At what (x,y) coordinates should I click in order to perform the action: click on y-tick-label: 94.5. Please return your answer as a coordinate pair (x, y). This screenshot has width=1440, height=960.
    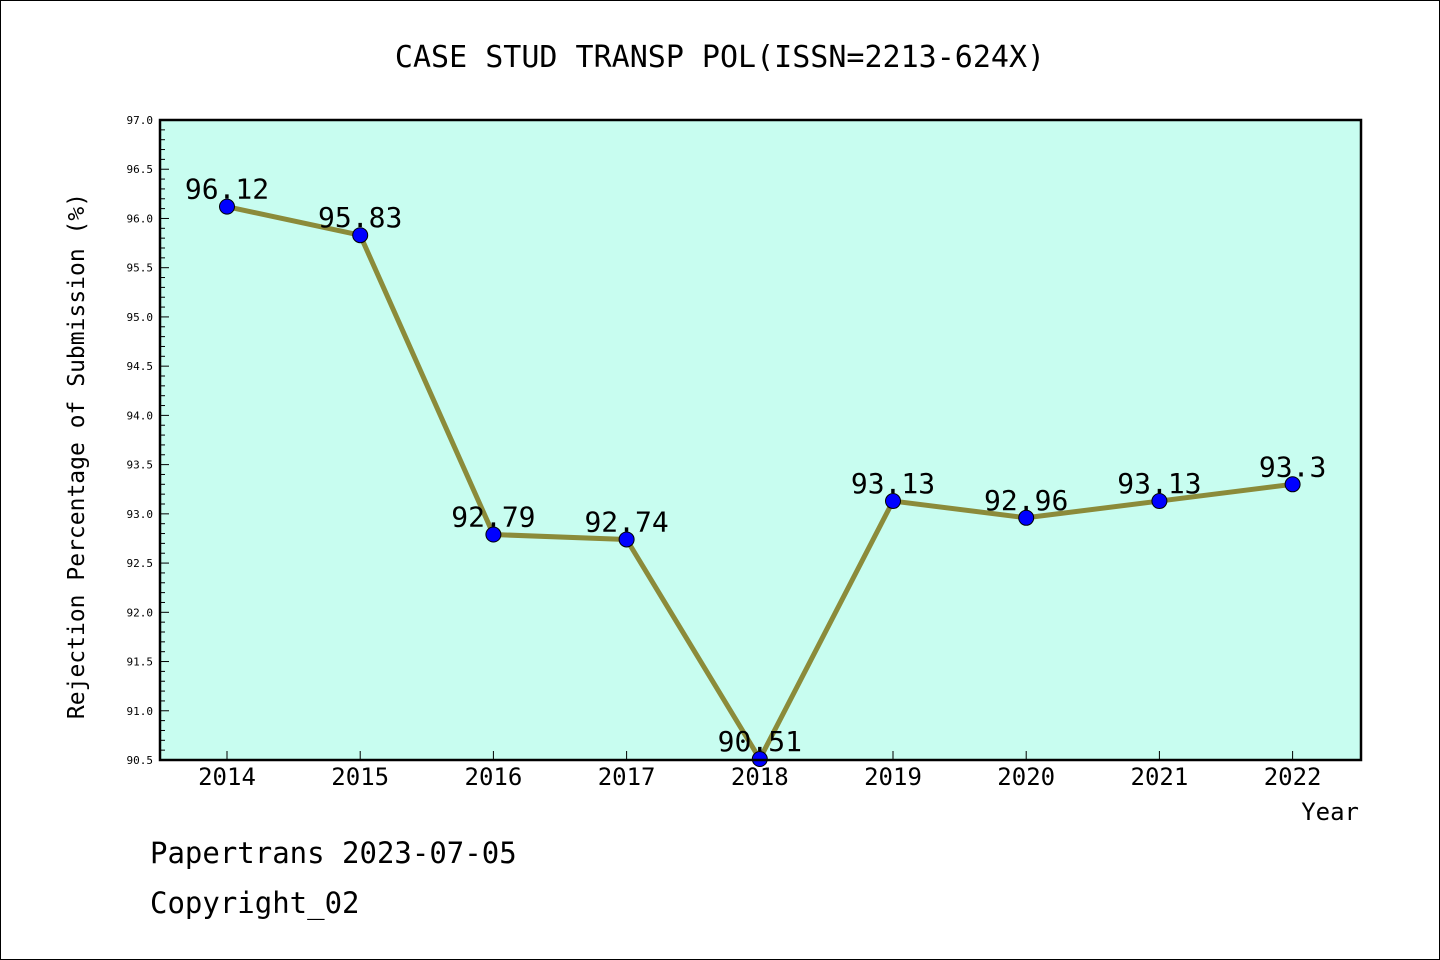
    Looking at the image, I should click on (140, 366).